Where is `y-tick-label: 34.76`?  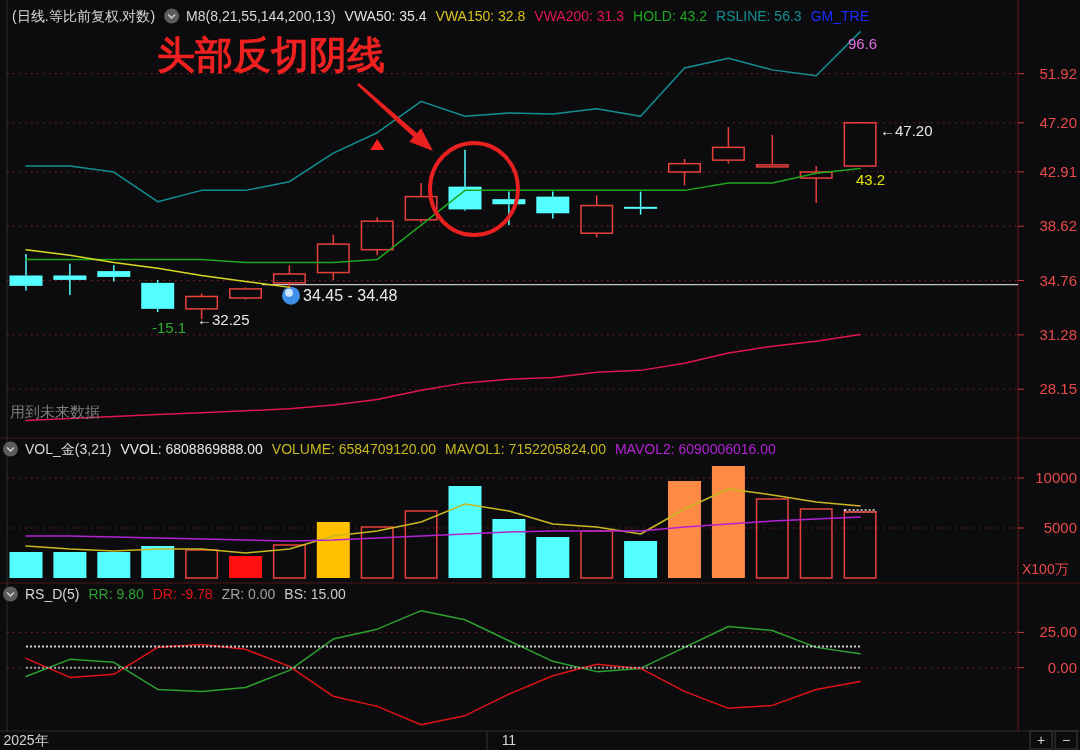
y-tick-label: 34.76 is located at coordinates (1058, 280).